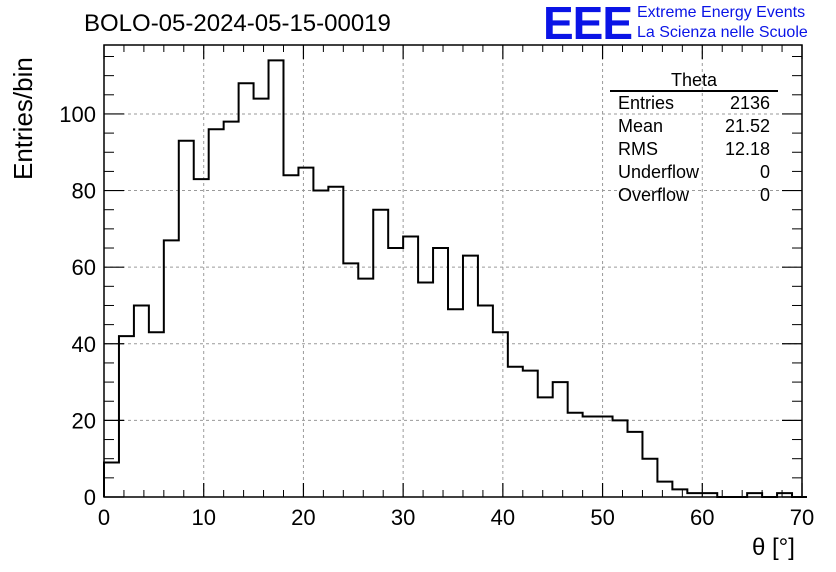 This screenshot has height=572, width=836. What do you see at coordinates (23, 118) in the screenshot?
I see `y-axis-label: Entries/bin` at bounding box center [23, 118].